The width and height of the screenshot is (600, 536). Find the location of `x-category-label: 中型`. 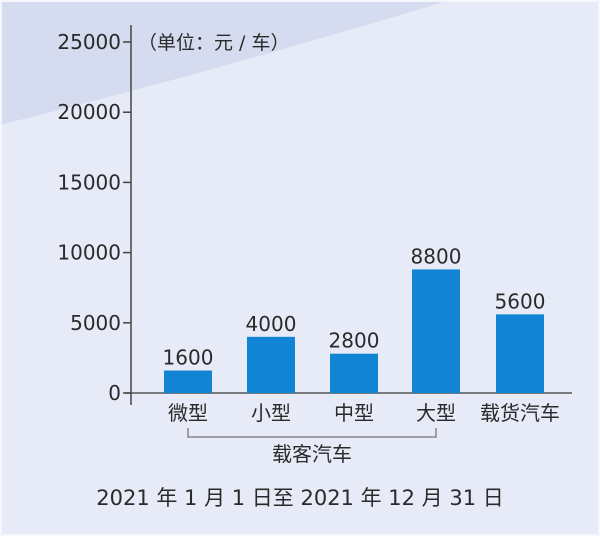

x-category-label: 中型 is located at coordinates (354, 413).